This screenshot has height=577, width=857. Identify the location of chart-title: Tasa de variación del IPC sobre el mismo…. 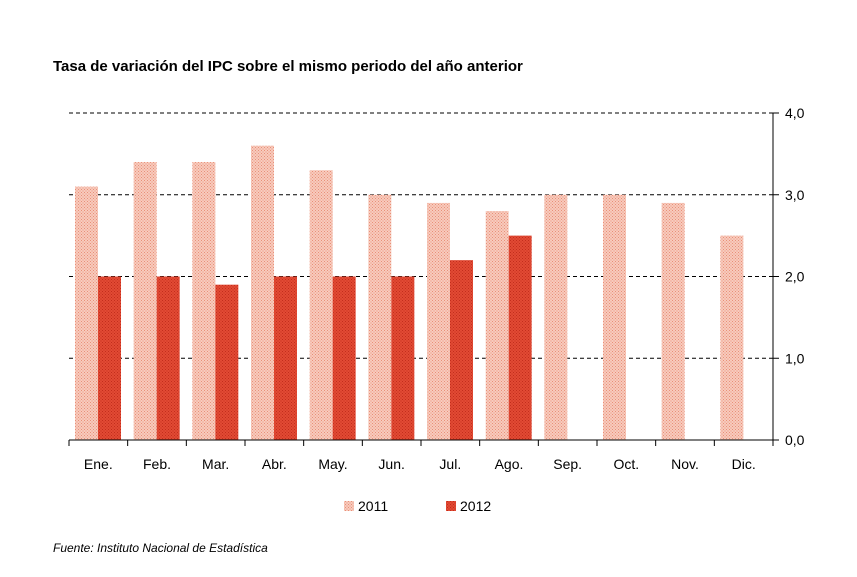
(288, 66).